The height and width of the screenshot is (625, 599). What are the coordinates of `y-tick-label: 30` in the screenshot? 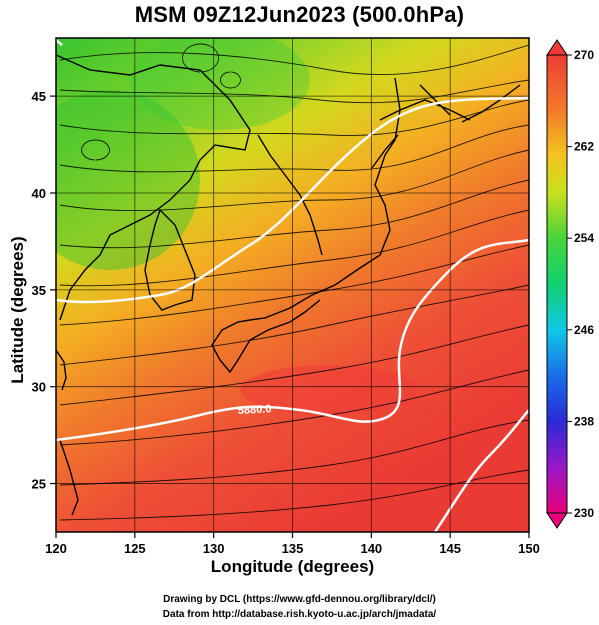 It's located at (39, 387).